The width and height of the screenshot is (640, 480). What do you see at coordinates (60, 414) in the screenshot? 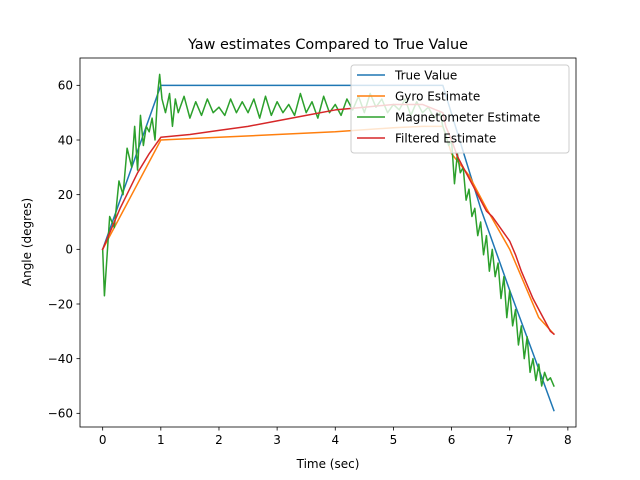
I see `y-tick-label: −60` at bounding box center [60, 414].